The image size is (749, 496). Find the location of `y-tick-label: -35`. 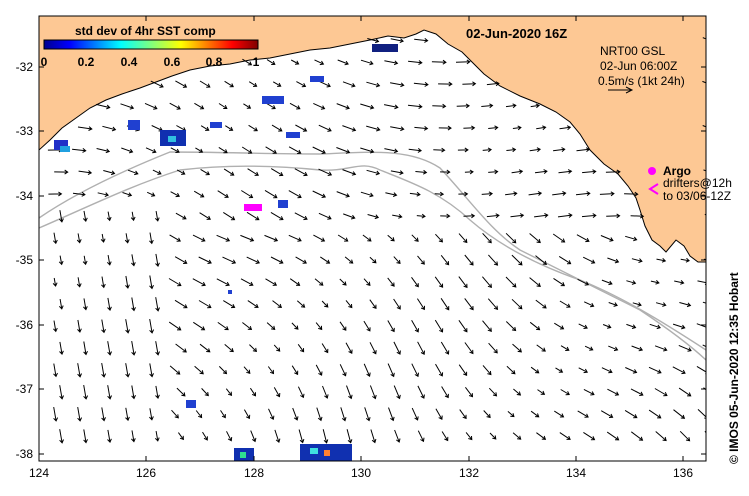

y-tick-label: -35 is located at coordinates (25, 260).